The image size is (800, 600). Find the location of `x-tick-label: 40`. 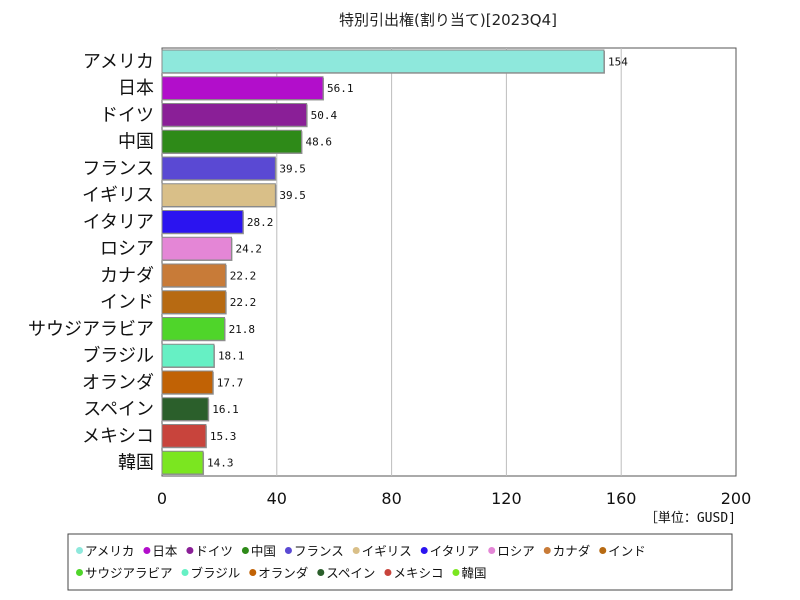

x-tick-label: 40 is located at coordinates (277, 498).